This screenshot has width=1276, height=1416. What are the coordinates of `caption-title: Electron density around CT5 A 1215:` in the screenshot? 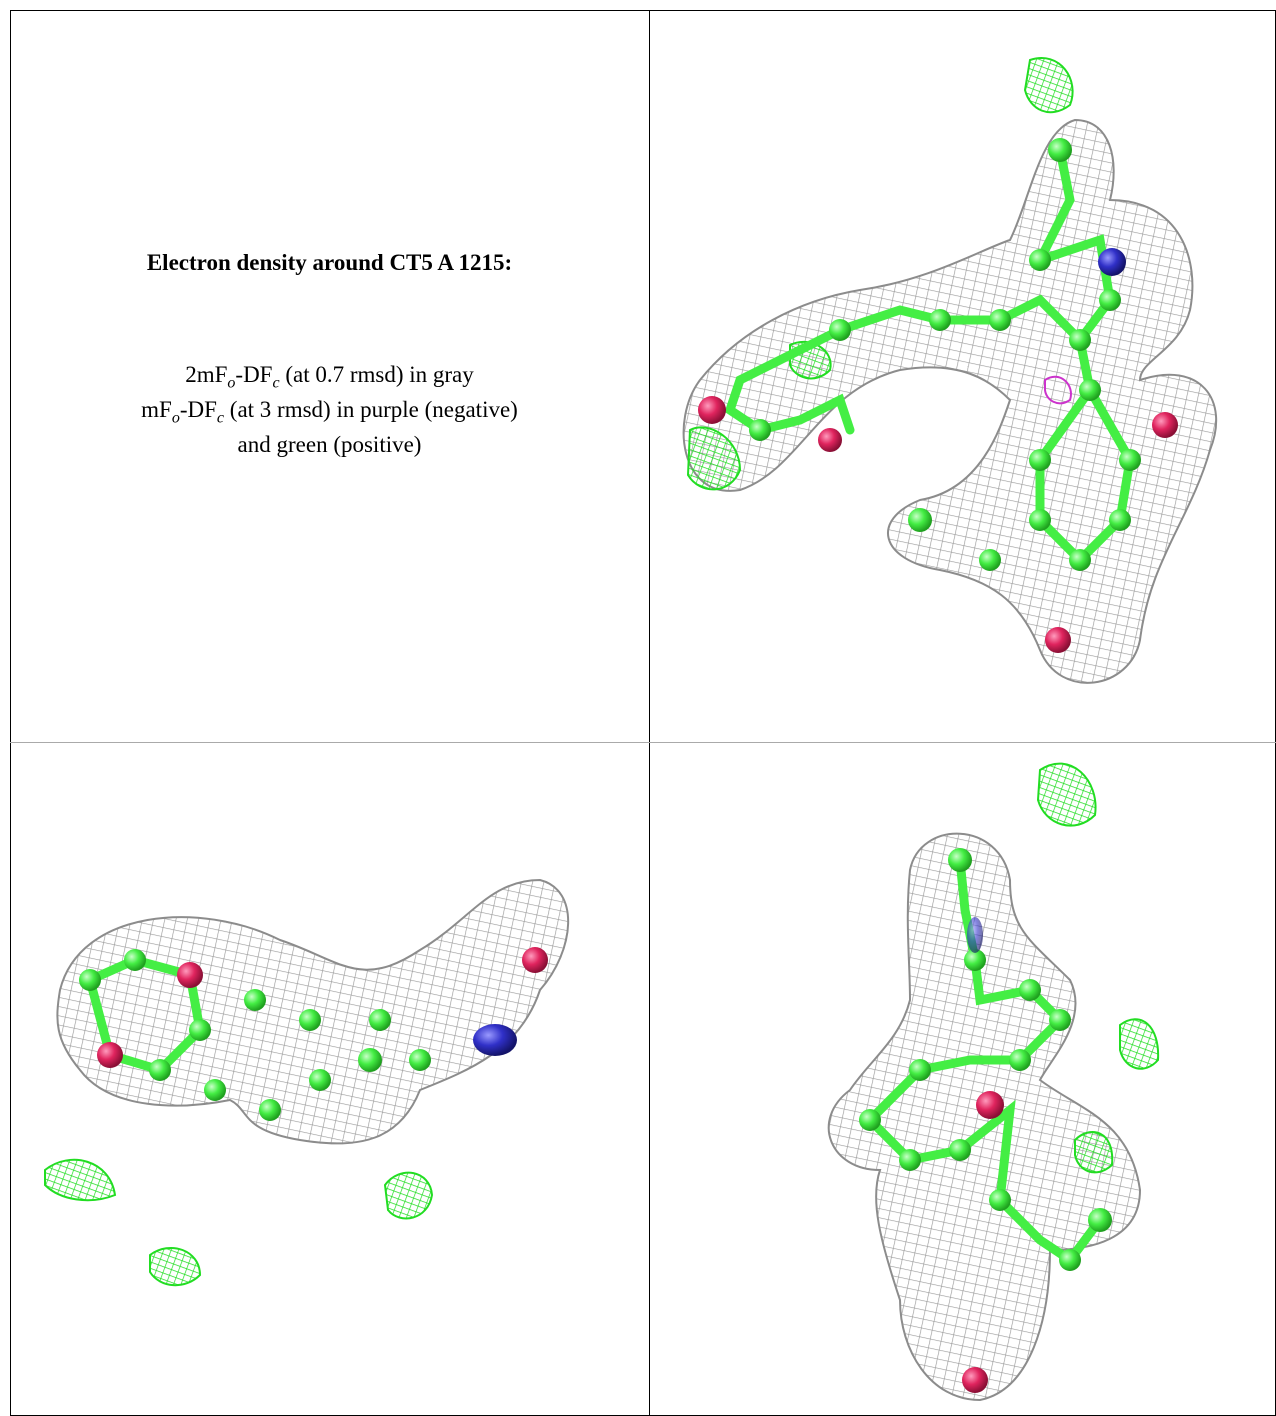 It's located at (329, 262).